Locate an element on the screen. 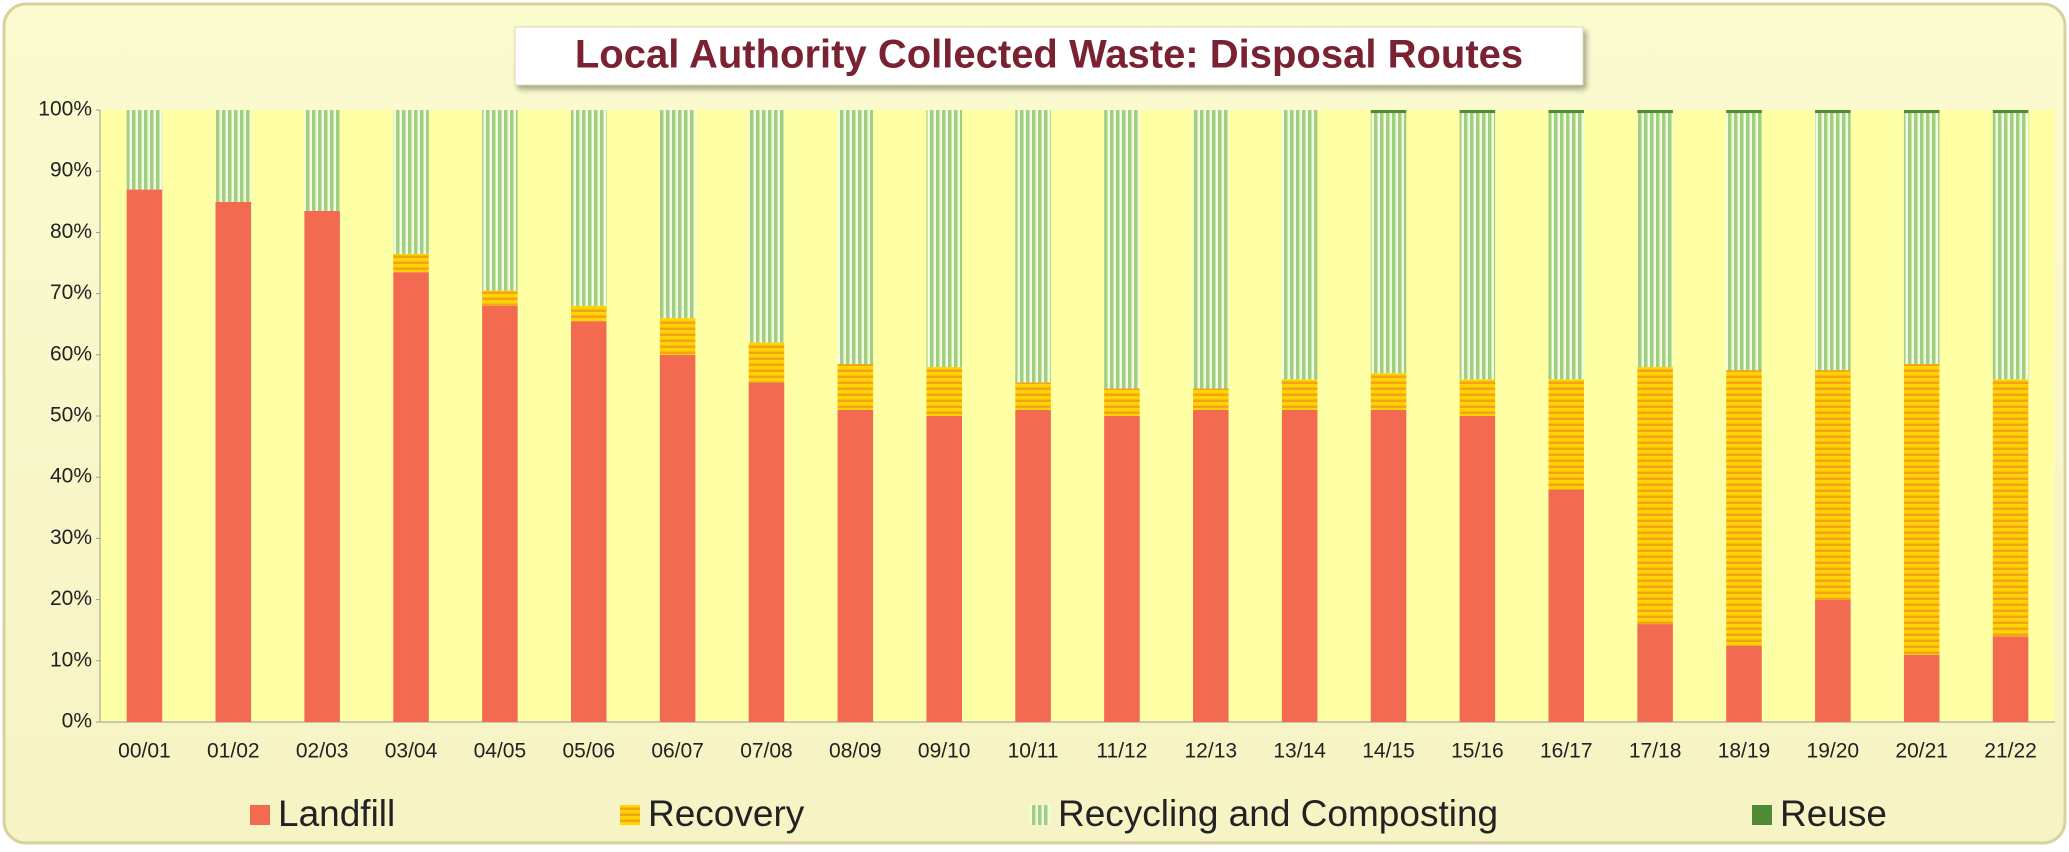 The image size is (2069, 852). y-tick-label: 20% is located at coordinates (71, 598).